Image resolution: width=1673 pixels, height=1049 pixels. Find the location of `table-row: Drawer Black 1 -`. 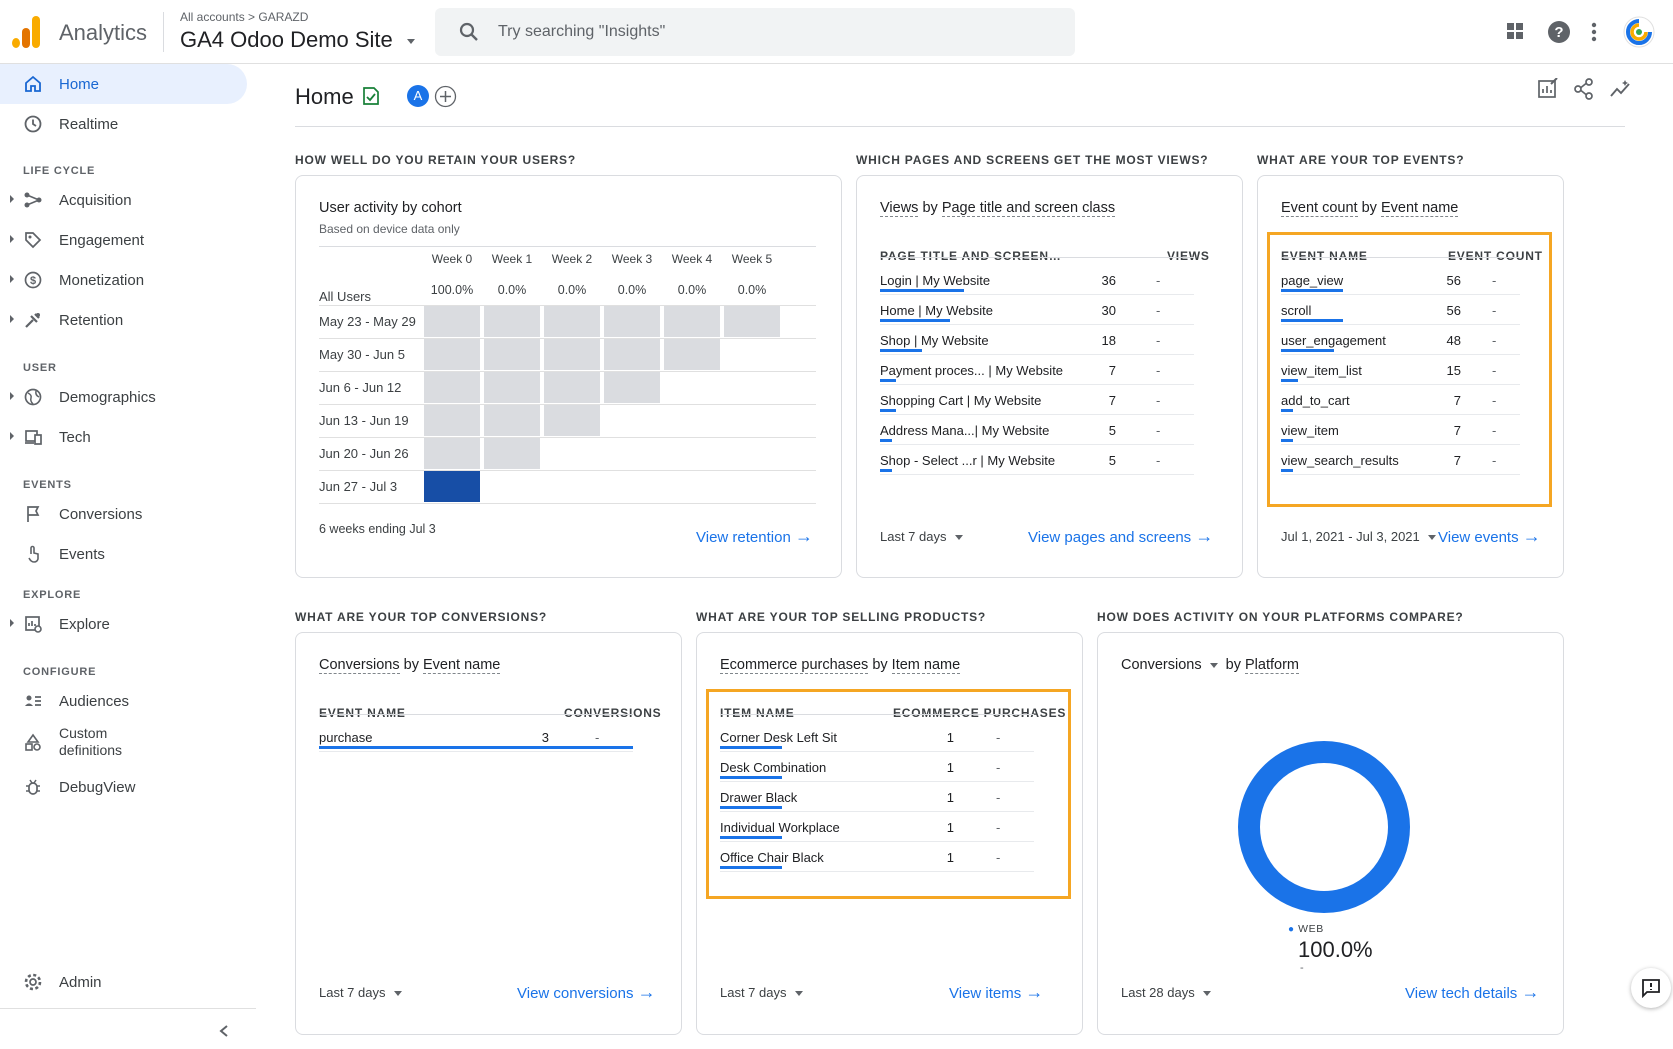

table-row: Drawer Black 1 - is located at coordinates (877, 797).